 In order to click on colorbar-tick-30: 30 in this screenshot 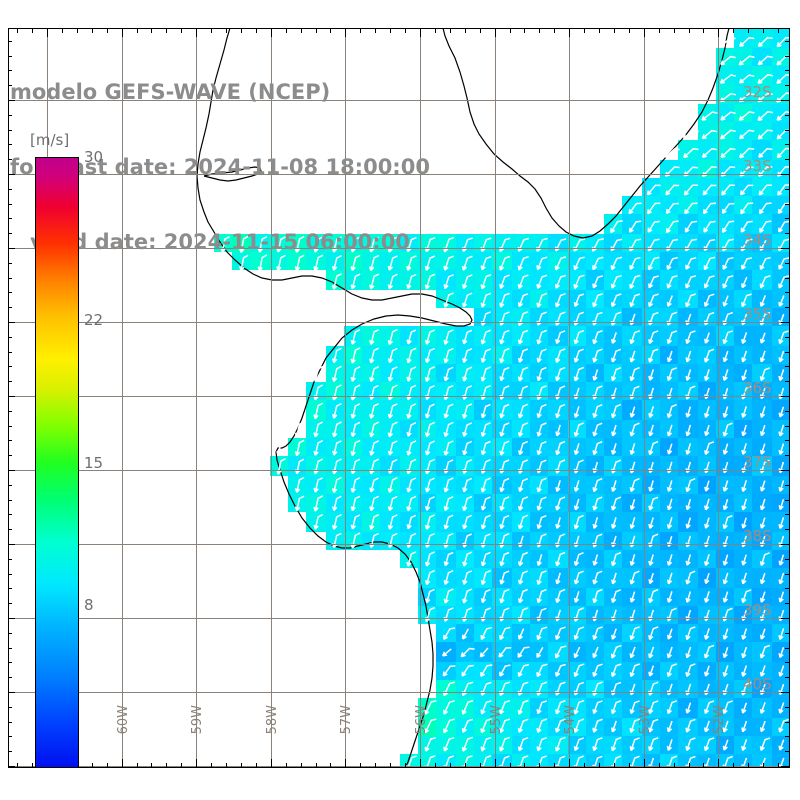, I will do `click(94, 157)`.